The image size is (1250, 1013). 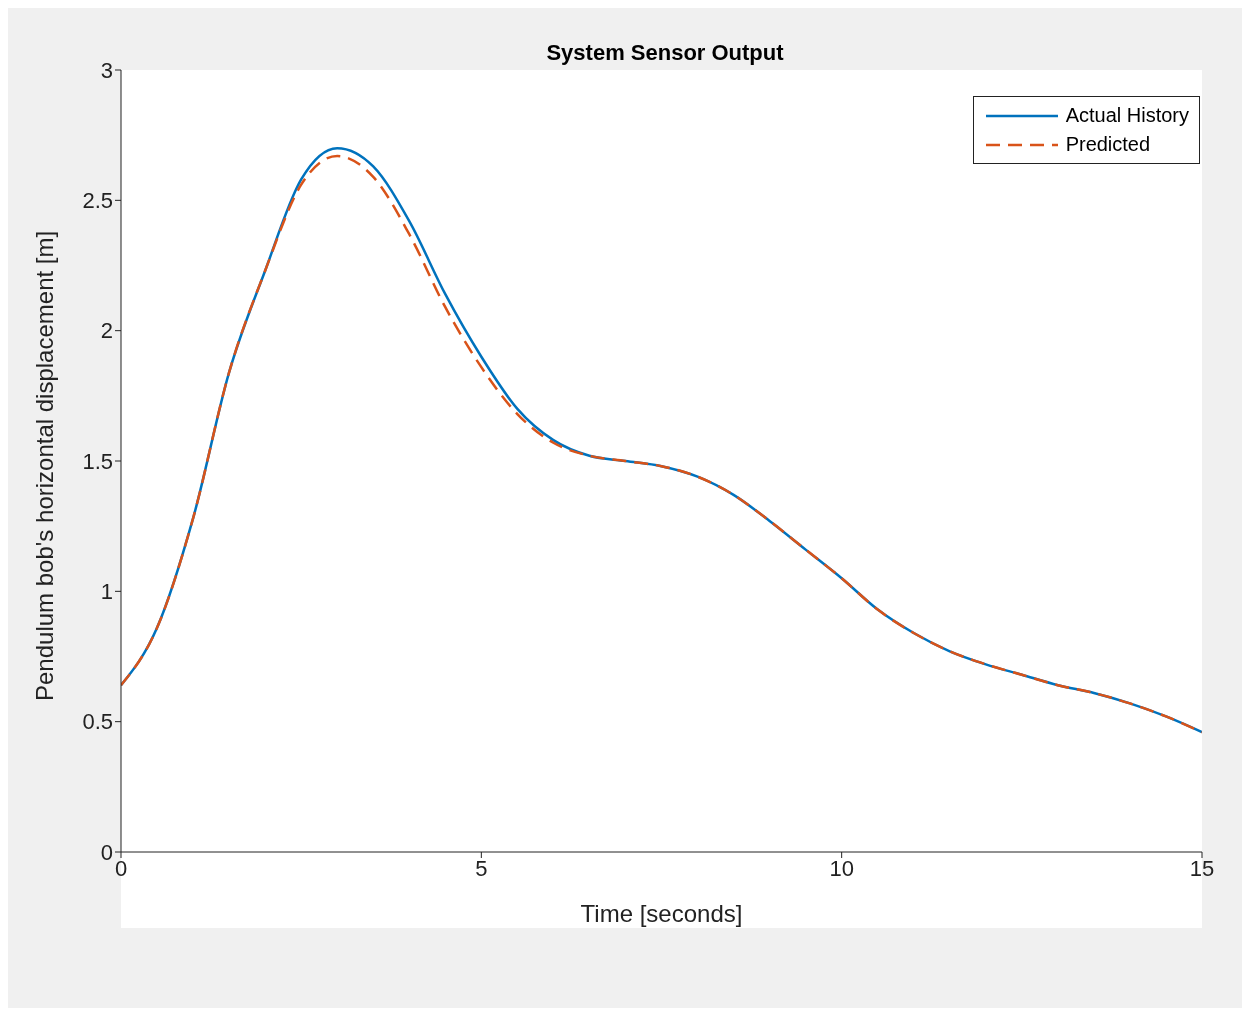 I want to click on y-tick-label: 2, so click(x=106, y=331).